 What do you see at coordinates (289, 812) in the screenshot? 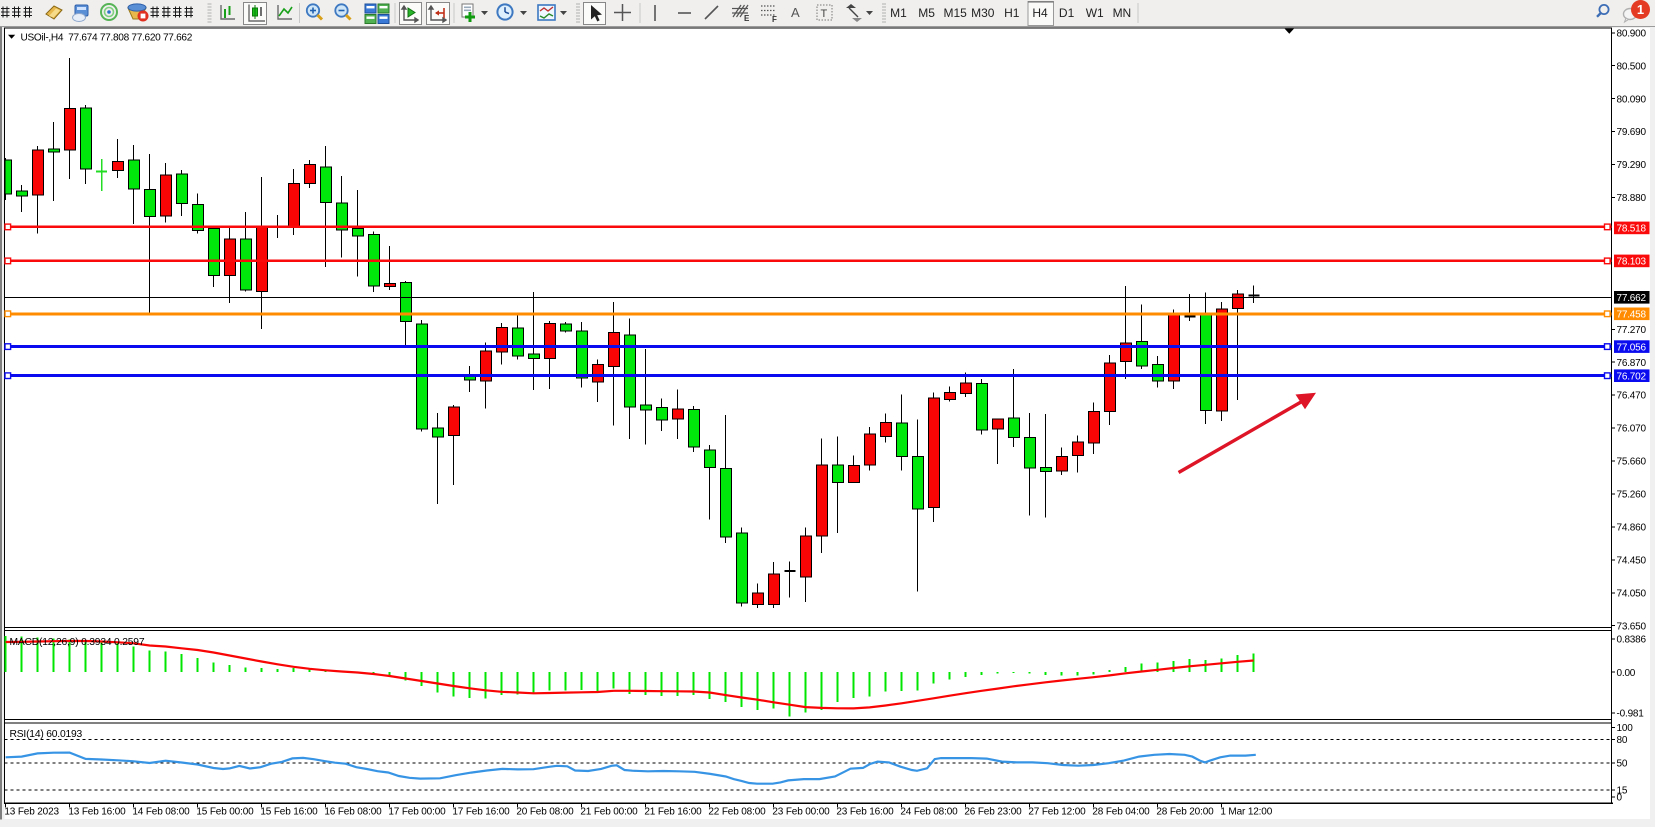
I see `svg-text: 15 Feb 16:00` at bounding box center [289, 812].